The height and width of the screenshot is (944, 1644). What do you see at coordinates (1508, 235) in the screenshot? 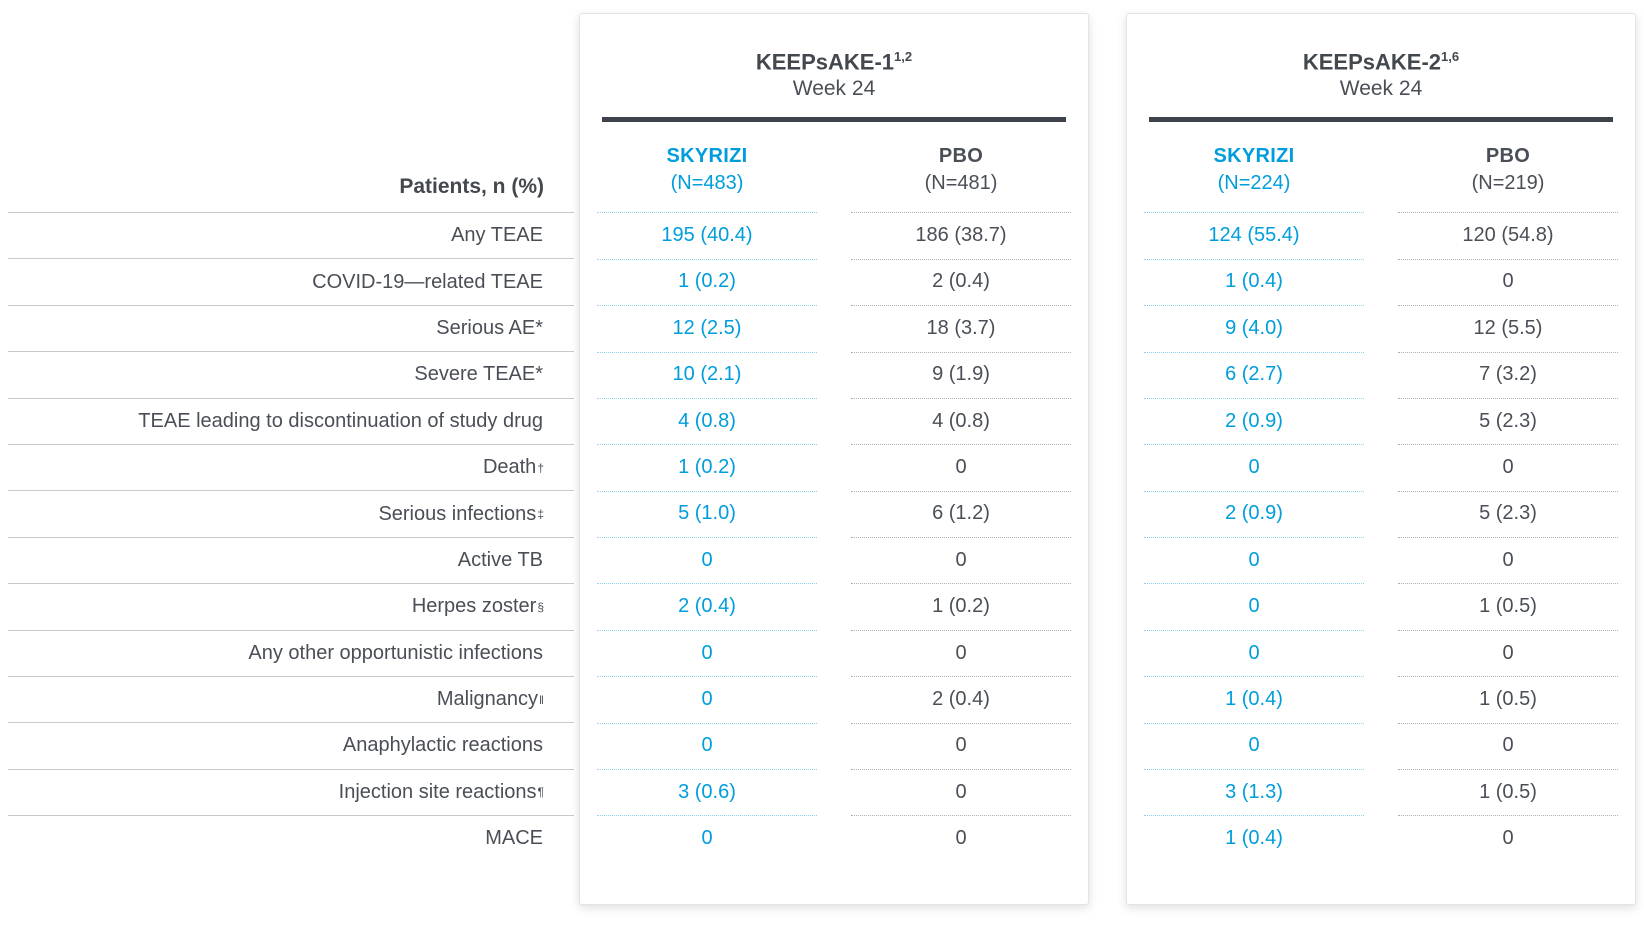
I see `cell-pbo: 120 (54.8)` at bounding box center [1508, 235].